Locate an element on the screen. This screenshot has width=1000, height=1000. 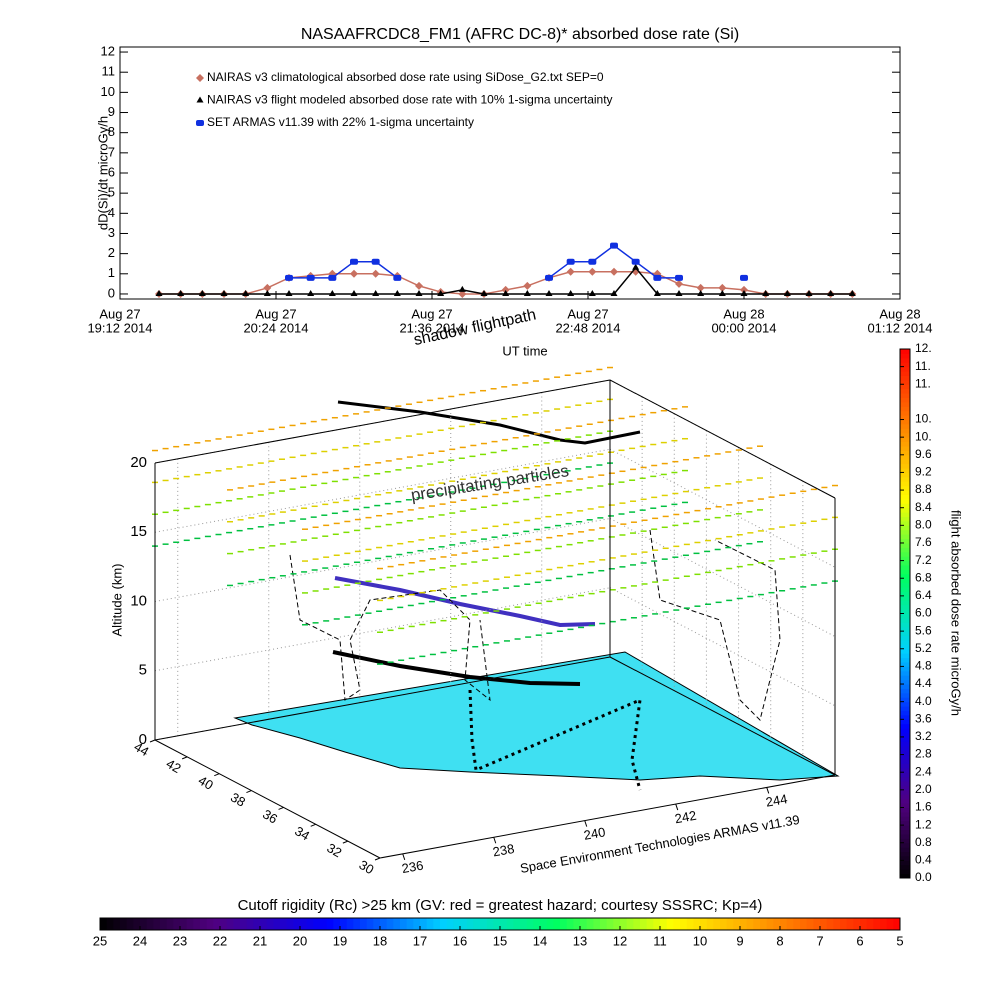
colorbar-tick-label: 13 is located at coordinates (580, 940).